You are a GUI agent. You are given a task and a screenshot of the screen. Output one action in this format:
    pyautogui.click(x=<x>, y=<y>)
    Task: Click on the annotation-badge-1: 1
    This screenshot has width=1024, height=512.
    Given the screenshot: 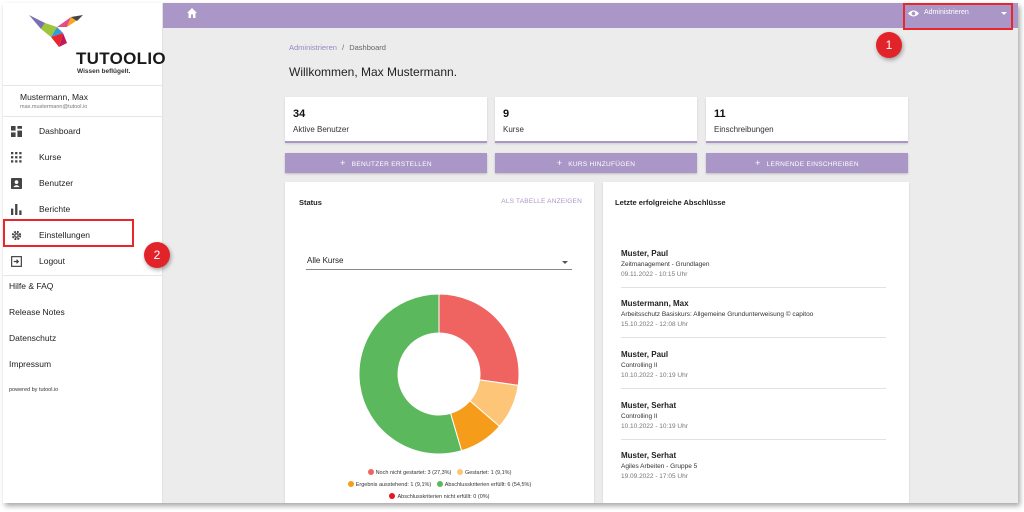 What is the action you would take?
    pyautogui.click(x=889, y=45)
    